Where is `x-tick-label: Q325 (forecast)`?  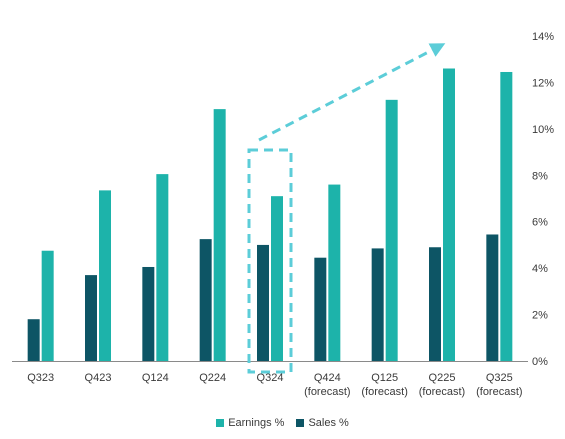
x-tick-label: Q325 (forecast) is located at coordinates (499, 385).